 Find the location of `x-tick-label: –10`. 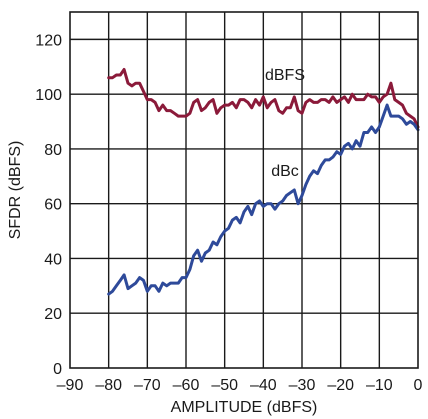

x-tick-label: –10 is located at coordinates (379, 385).